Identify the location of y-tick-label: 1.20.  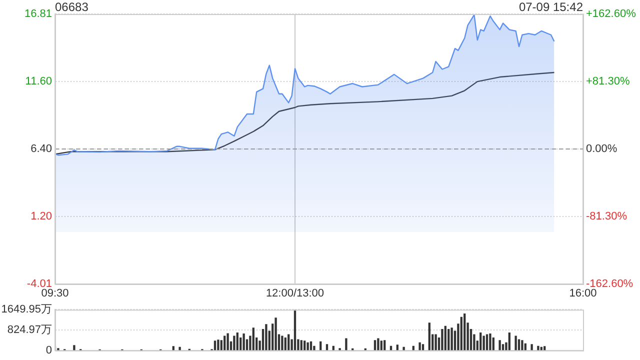
(41, 216).